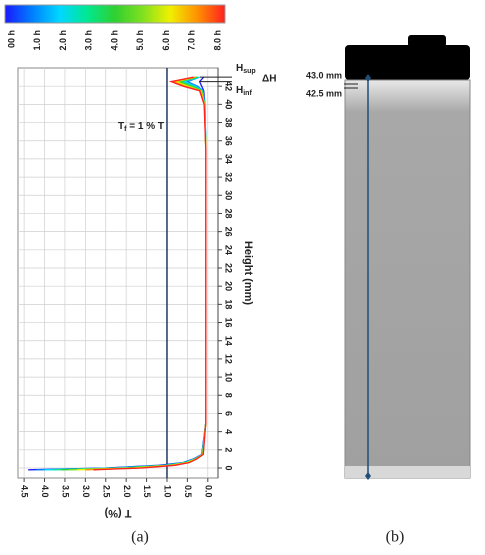 The image size is (485, 555). I want to click on legend-label: 3.0 h, so click(89, 40).